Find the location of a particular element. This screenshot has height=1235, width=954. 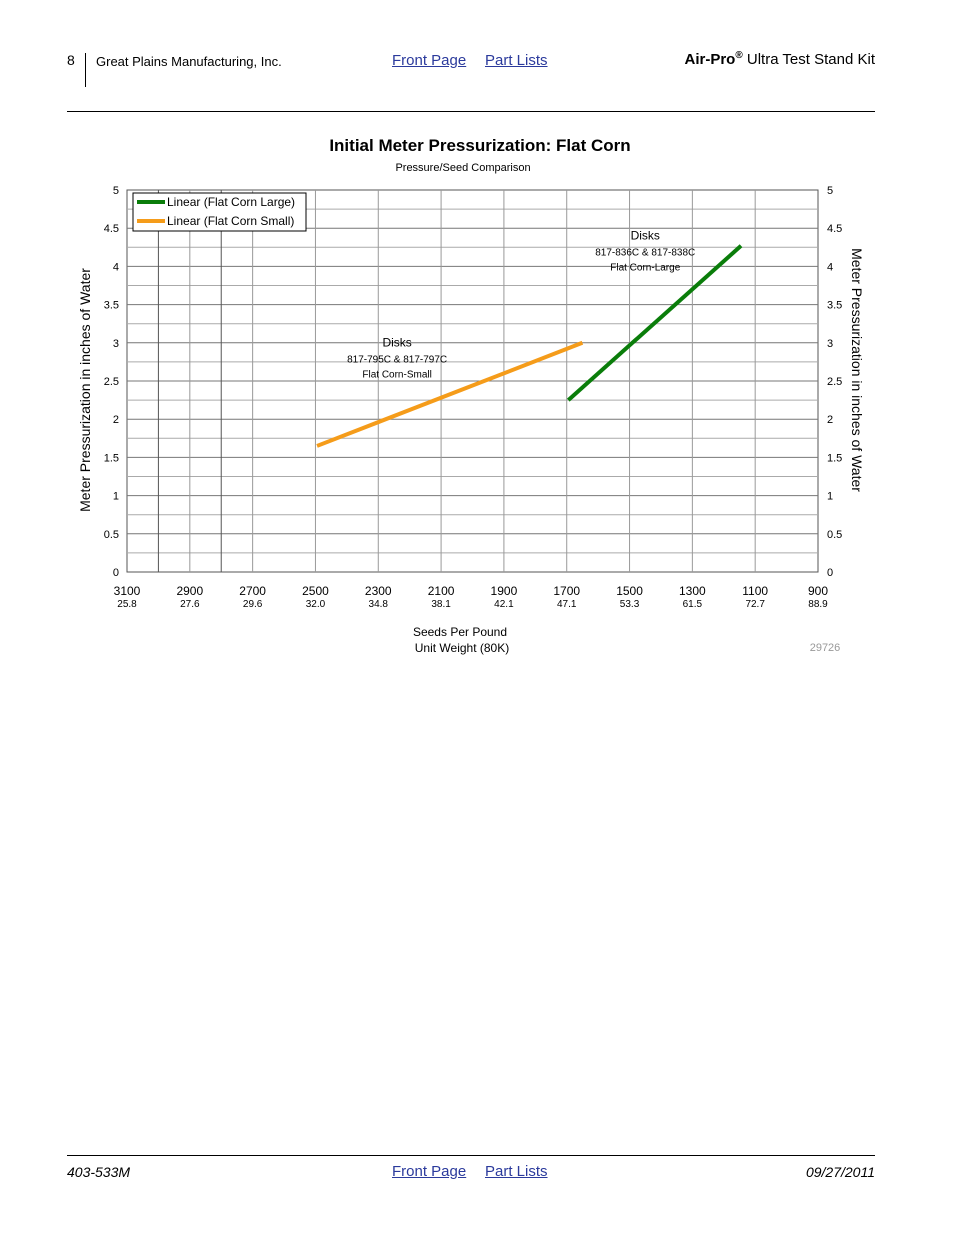

y-tick-label-right: 3 is located at coordinates (830, 344).